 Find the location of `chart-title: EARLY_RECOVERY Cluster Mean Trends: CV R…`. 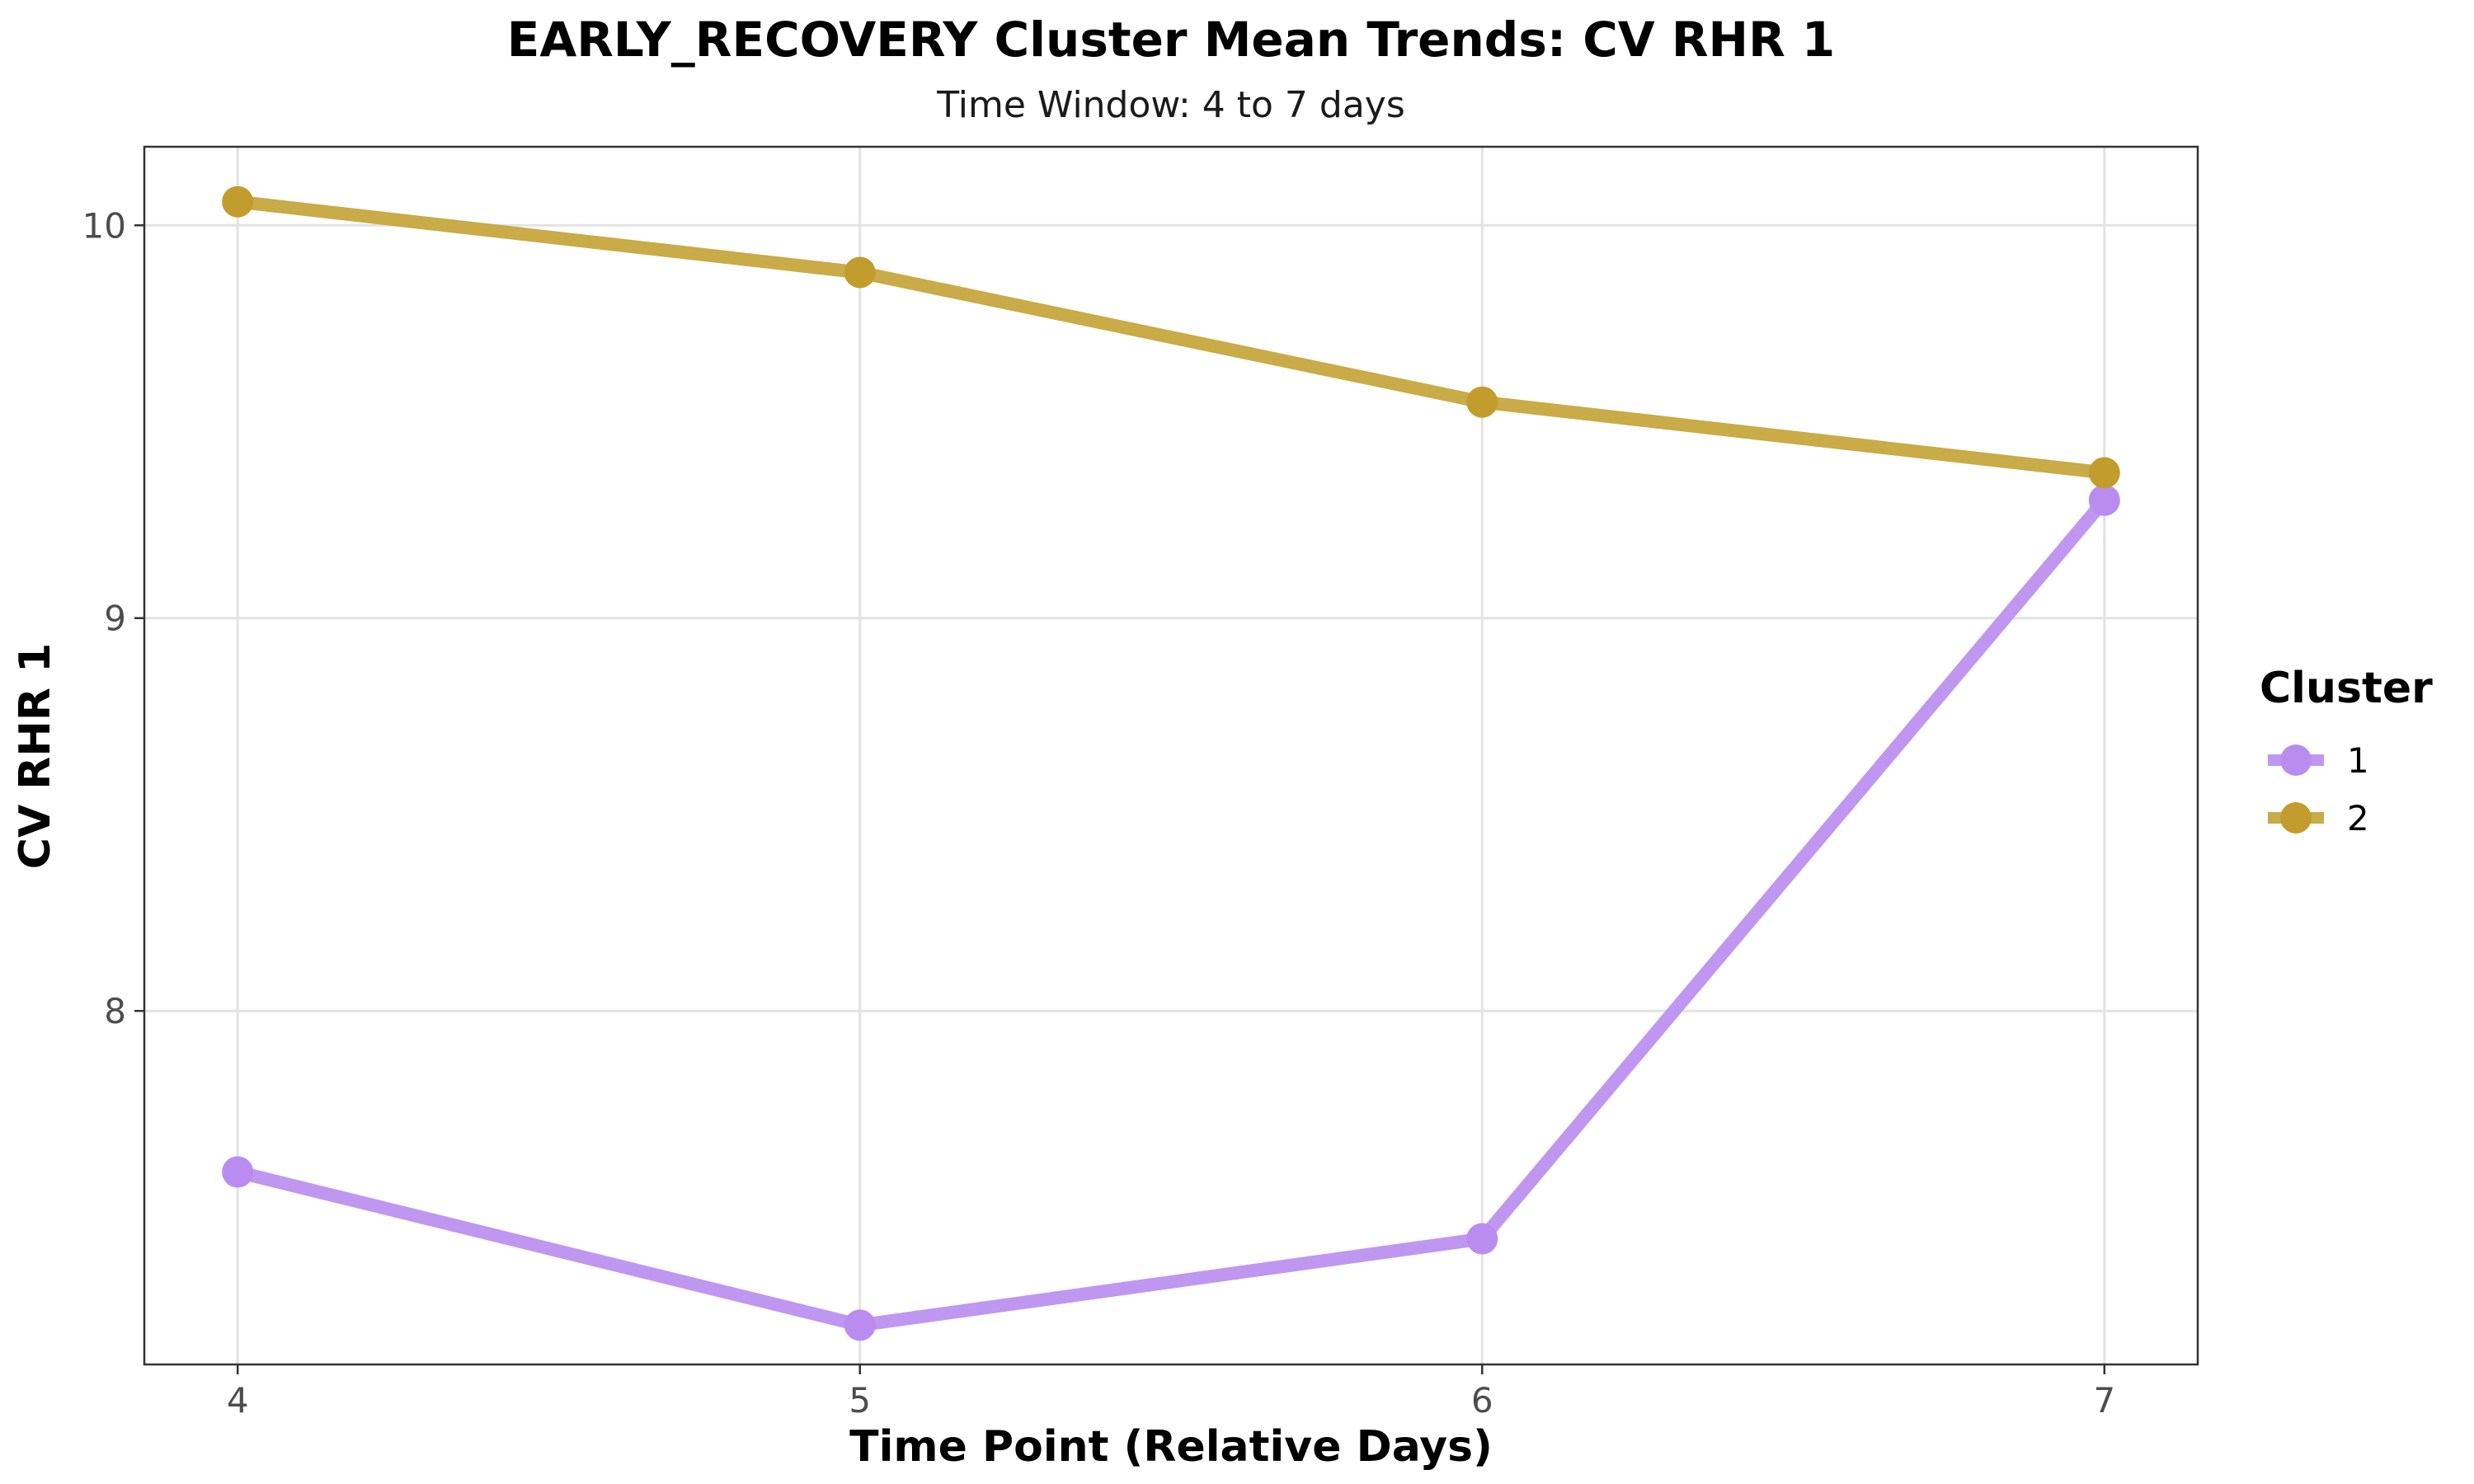

chart-title: EARLY_RECOVERY Cluster Mean Trends: CV R… is located at coordinates (1171, 40).